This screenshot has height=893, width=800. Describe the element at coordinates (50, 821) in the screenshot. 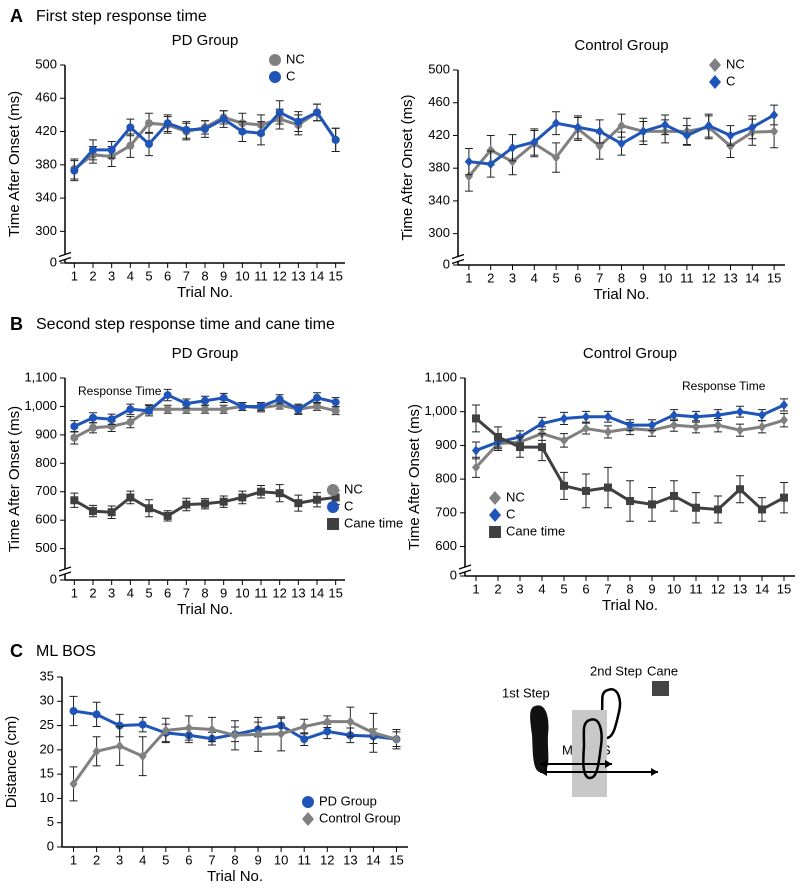

I see `y-tick-label: 5` at that location.